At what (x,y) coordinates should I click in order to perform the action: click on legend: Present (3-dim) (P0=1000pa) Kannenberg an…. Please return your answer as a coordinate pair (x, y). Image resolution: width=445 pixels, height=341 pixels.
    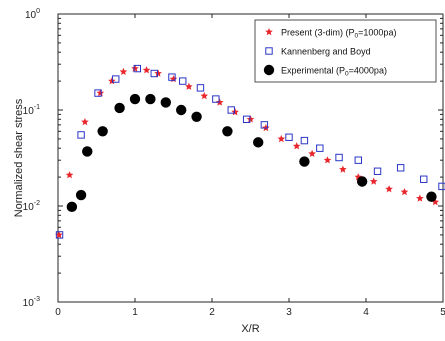
    Looking at the image, I should click on (345, 51).